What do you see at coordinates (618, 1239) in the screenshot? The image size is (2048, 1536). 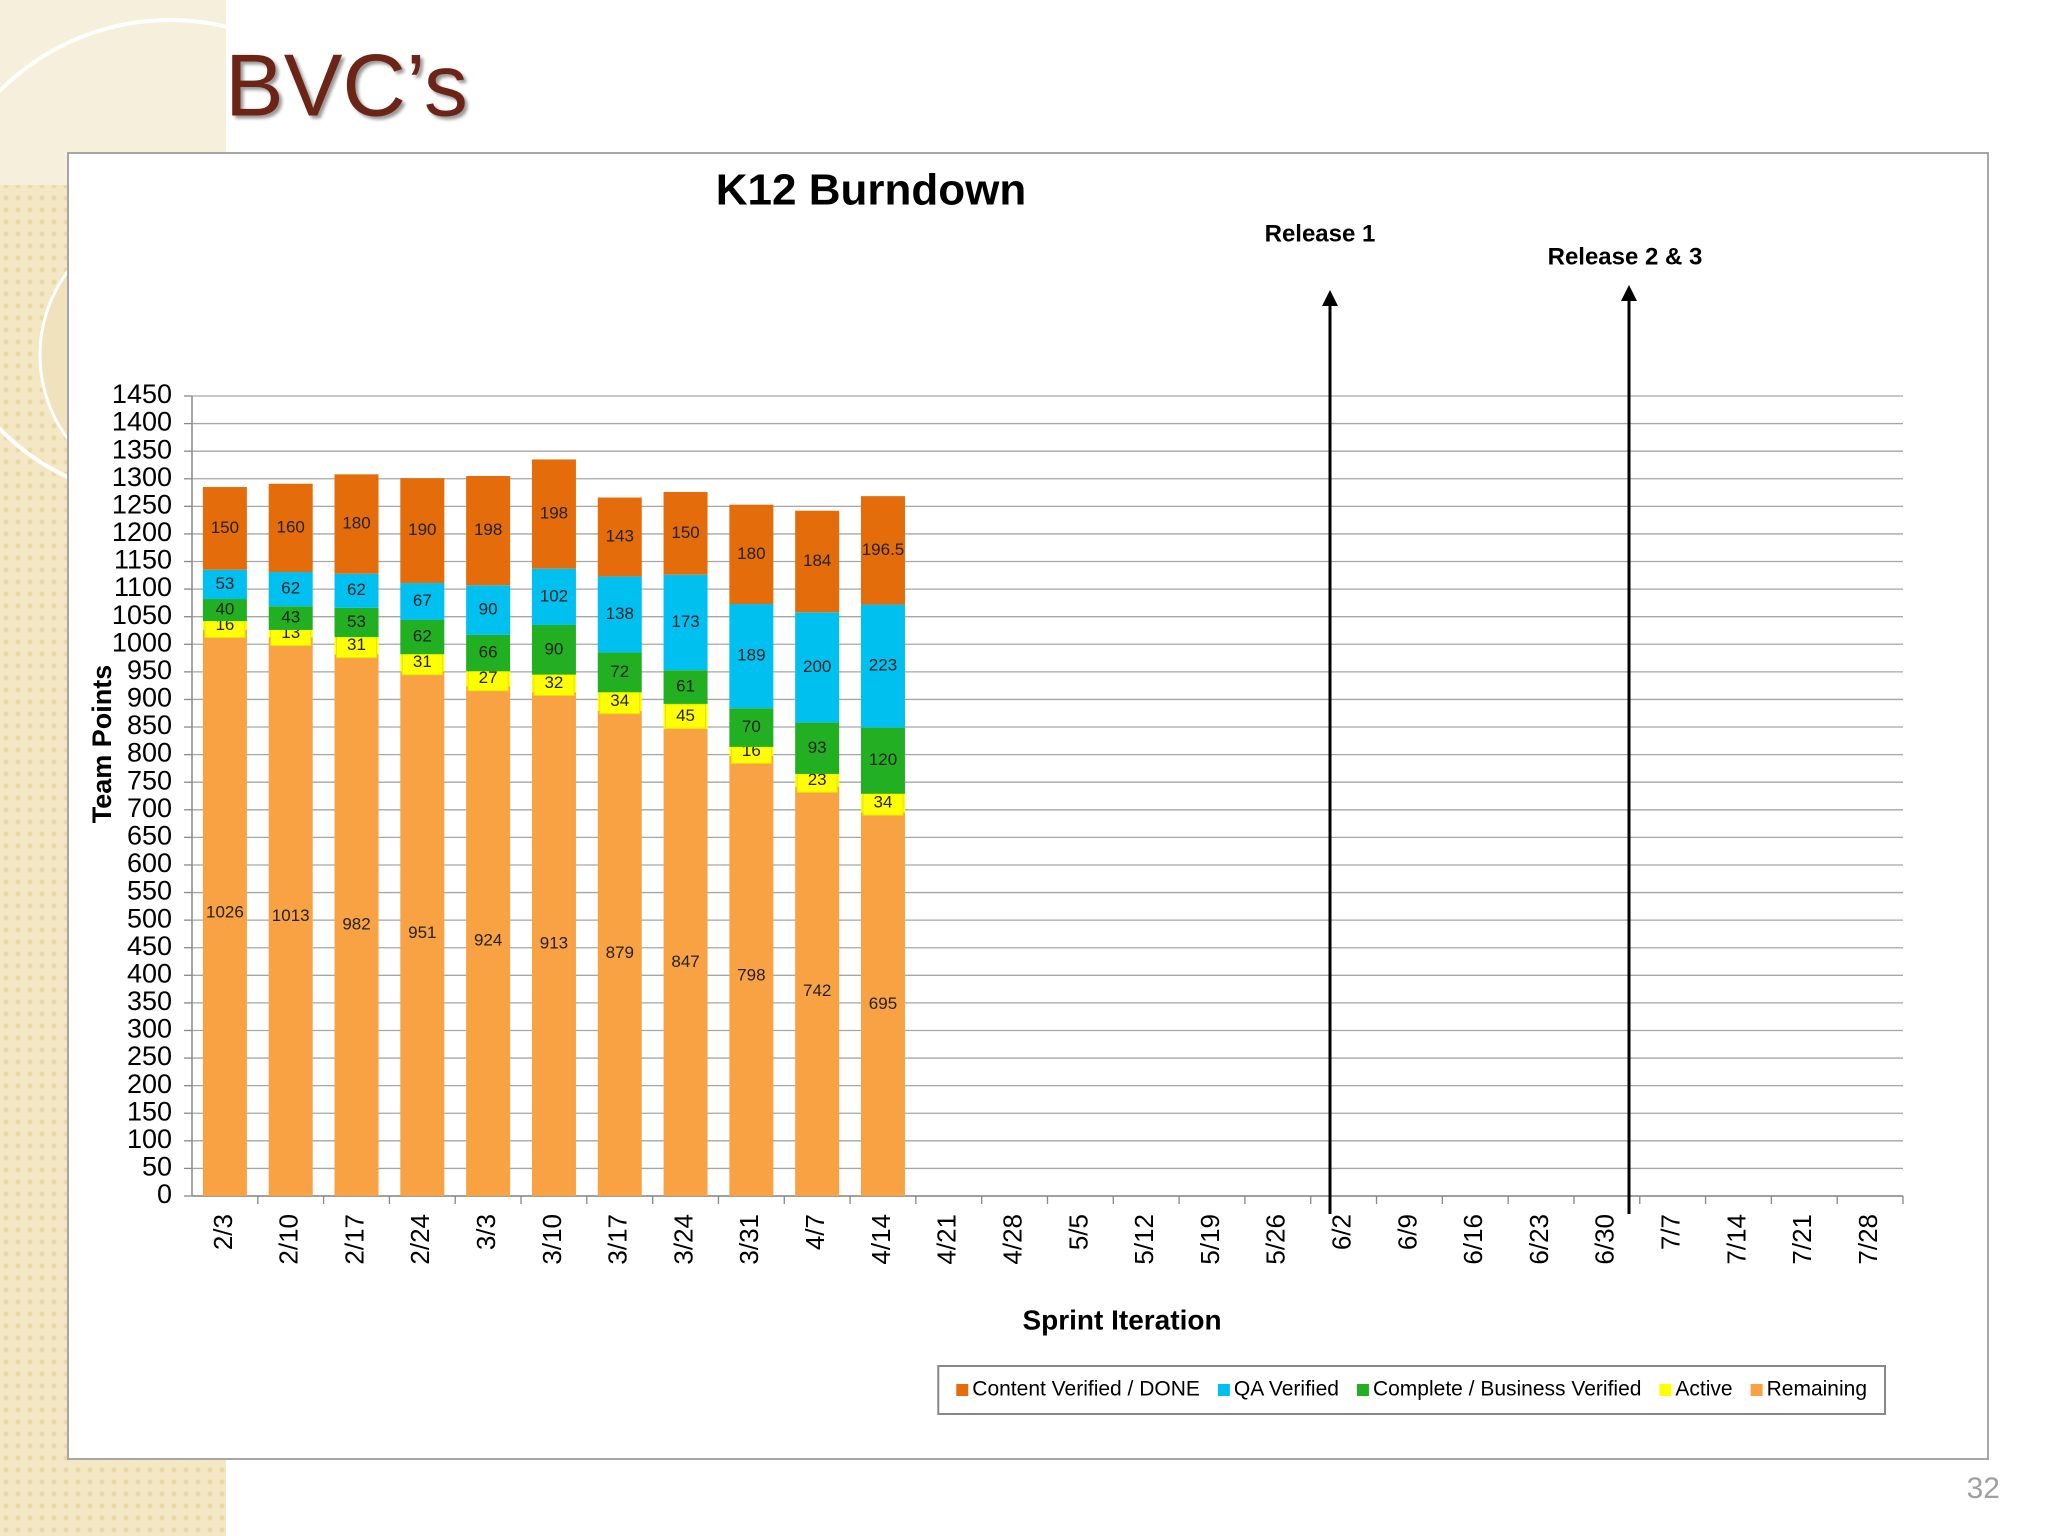 I see `x-tick-label: 3/17` at bounding box center [618, 1239].